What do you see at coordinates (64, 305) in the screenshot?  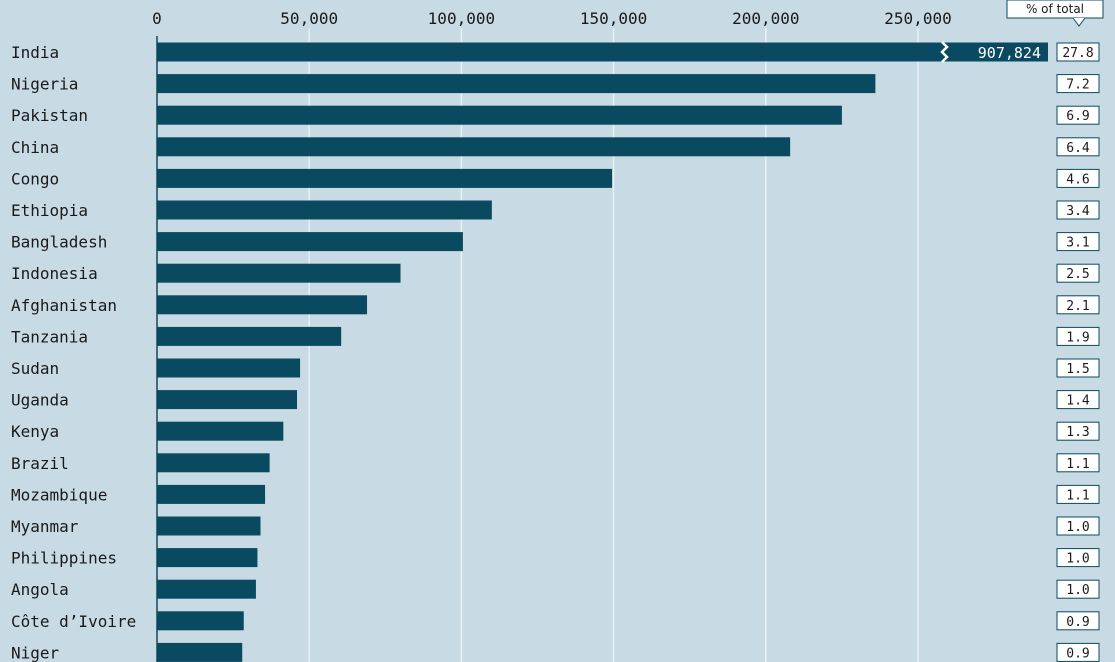 I see `category-label: Afghanistan` at bounding box center [64, 305].